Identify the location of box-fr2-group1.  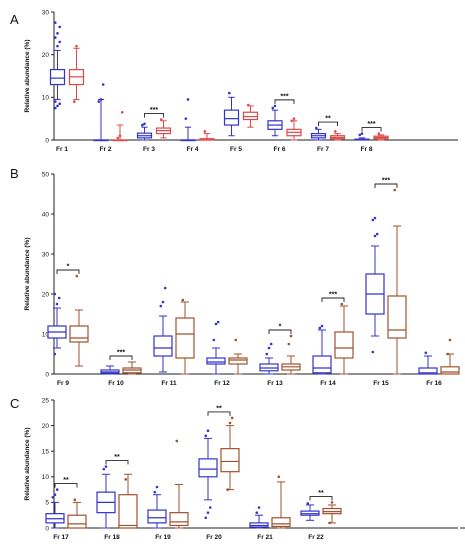
(101, 112).